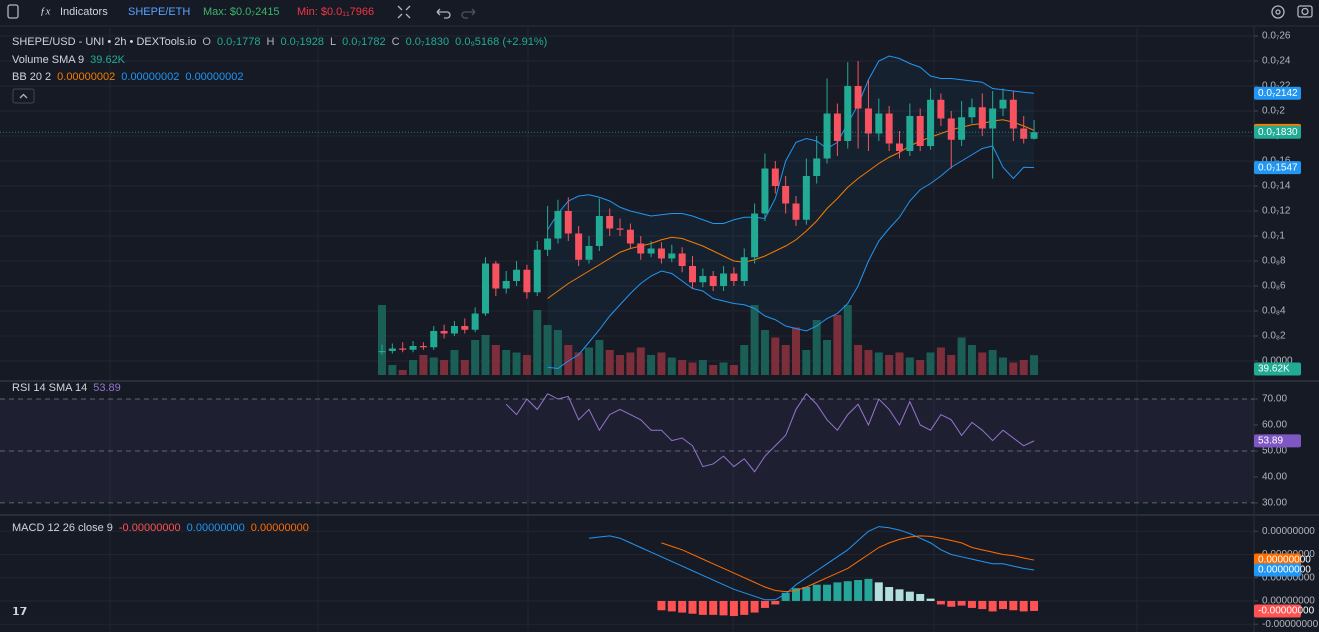 This screenshot has width=1319, height=632. I want to click on legend-text: L, so click(333, 42).